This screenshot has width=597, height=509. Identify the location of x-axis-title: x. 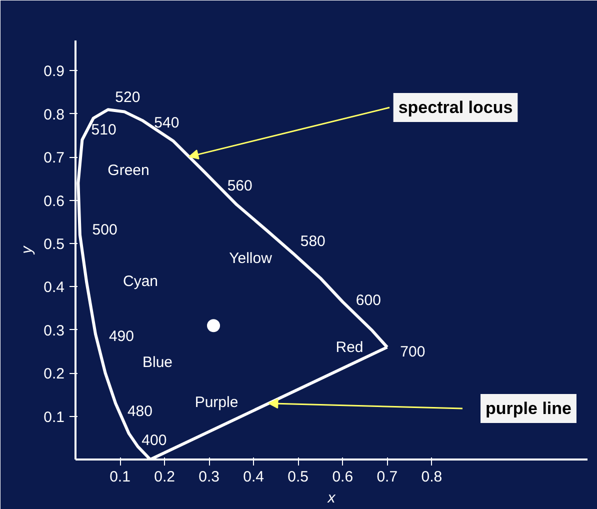
(331, 498).